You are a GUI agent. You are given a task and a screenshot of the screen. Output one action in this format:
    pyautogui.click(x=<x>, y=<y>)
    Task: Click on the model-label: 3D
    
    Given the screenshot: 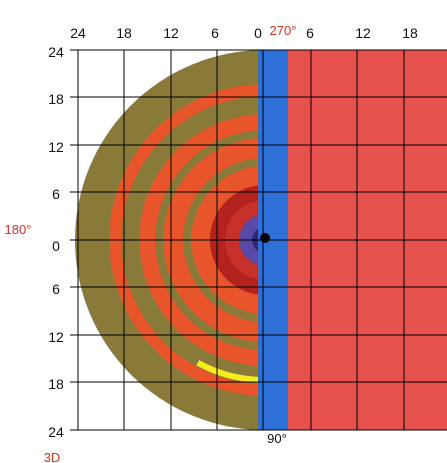 What is the action you would take?
    pyautogui.click(x=52, y=456)
    